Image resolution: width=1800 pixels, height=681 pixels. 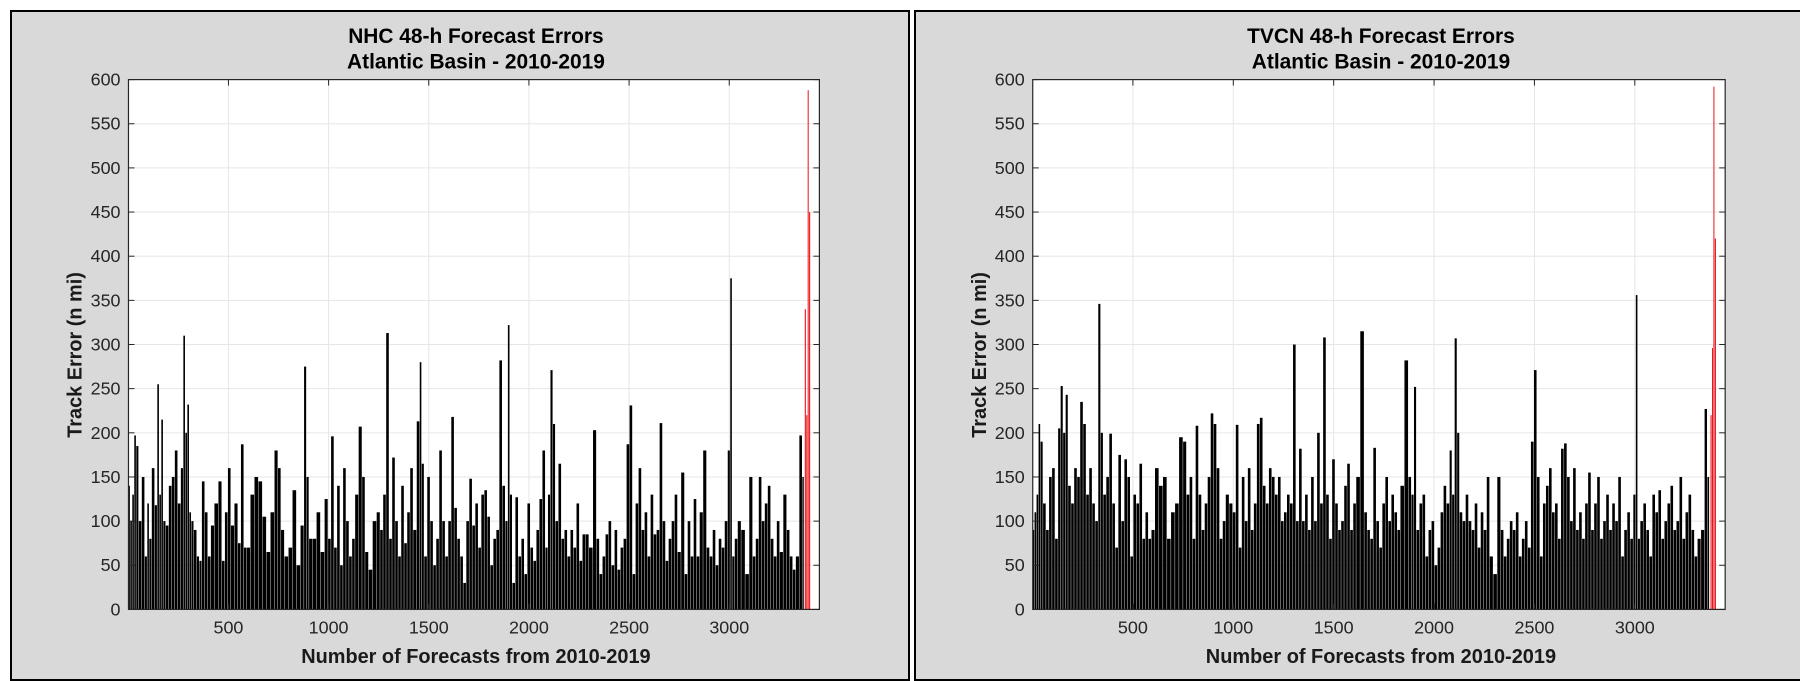 What do you see at coordinates (1334, 627) in the screenshot?
I see `x-tick-label: 1500` at bounding box center [1334, 627].